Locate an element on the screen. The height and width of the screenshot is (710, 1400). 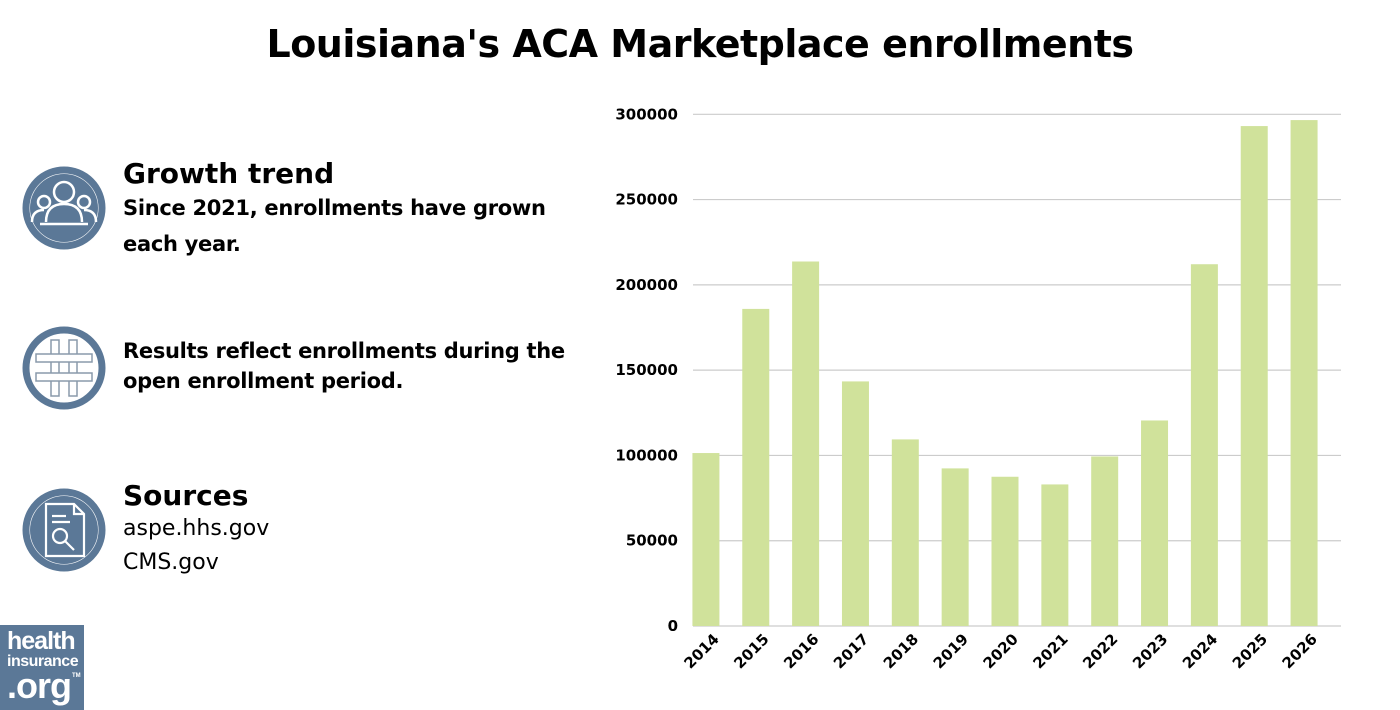
logo-text: insurance is located at coordinates (43, 661).